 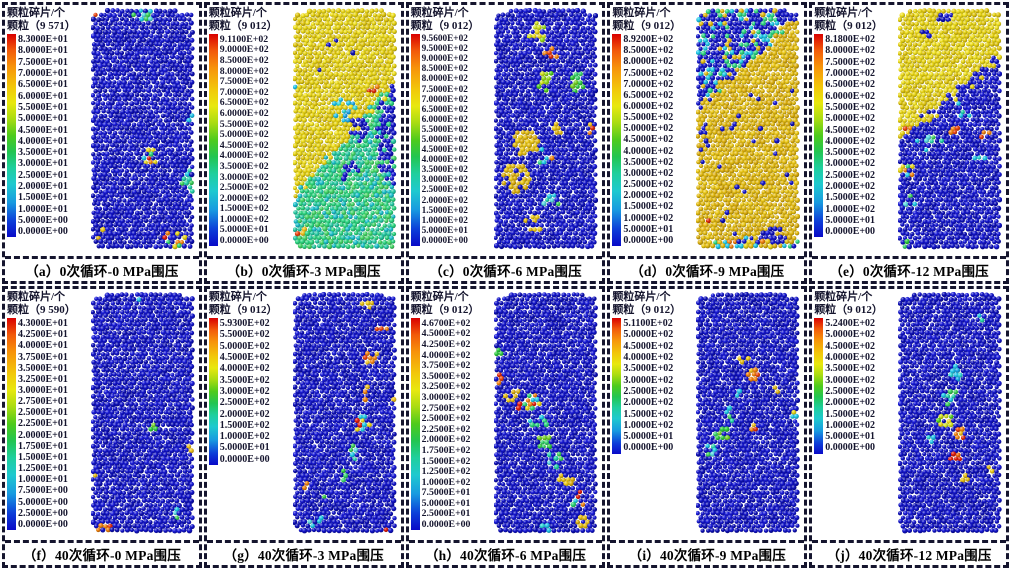 I want to click on colorbar-tick-label: 4.2500E+02, so click(x=446, y=344).